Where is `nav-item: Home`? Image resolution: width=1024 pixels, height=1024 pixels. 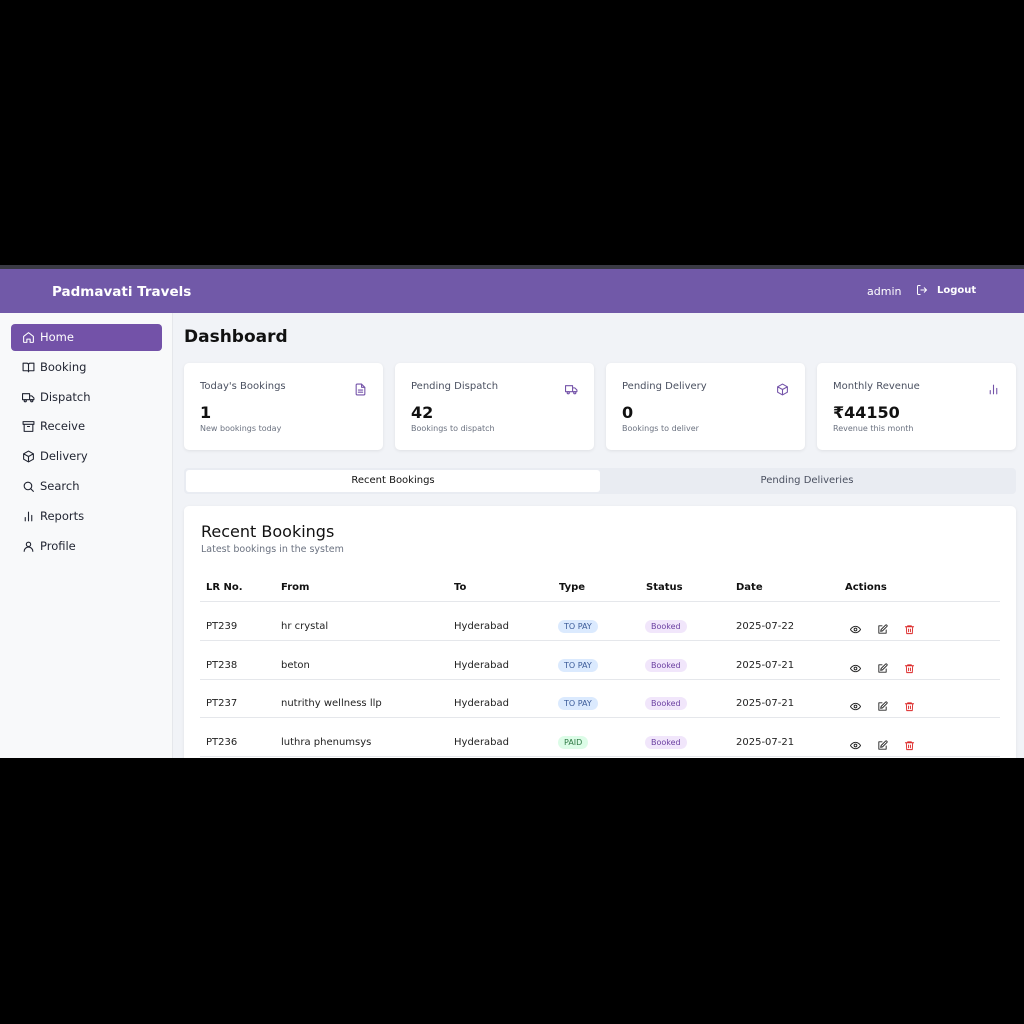
nav-item: Home is located at coordinates (86, 337).